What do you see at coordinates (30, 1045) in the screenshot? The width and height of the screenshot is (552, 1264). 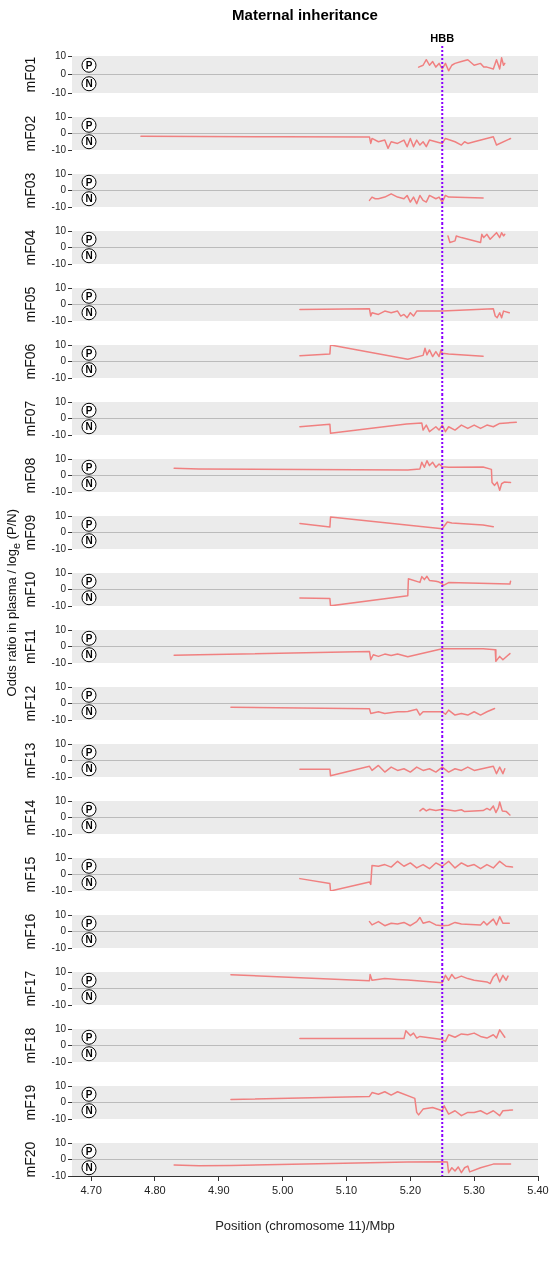 I see `y-axis-title: mF18` at bounding box center [30, 1045].